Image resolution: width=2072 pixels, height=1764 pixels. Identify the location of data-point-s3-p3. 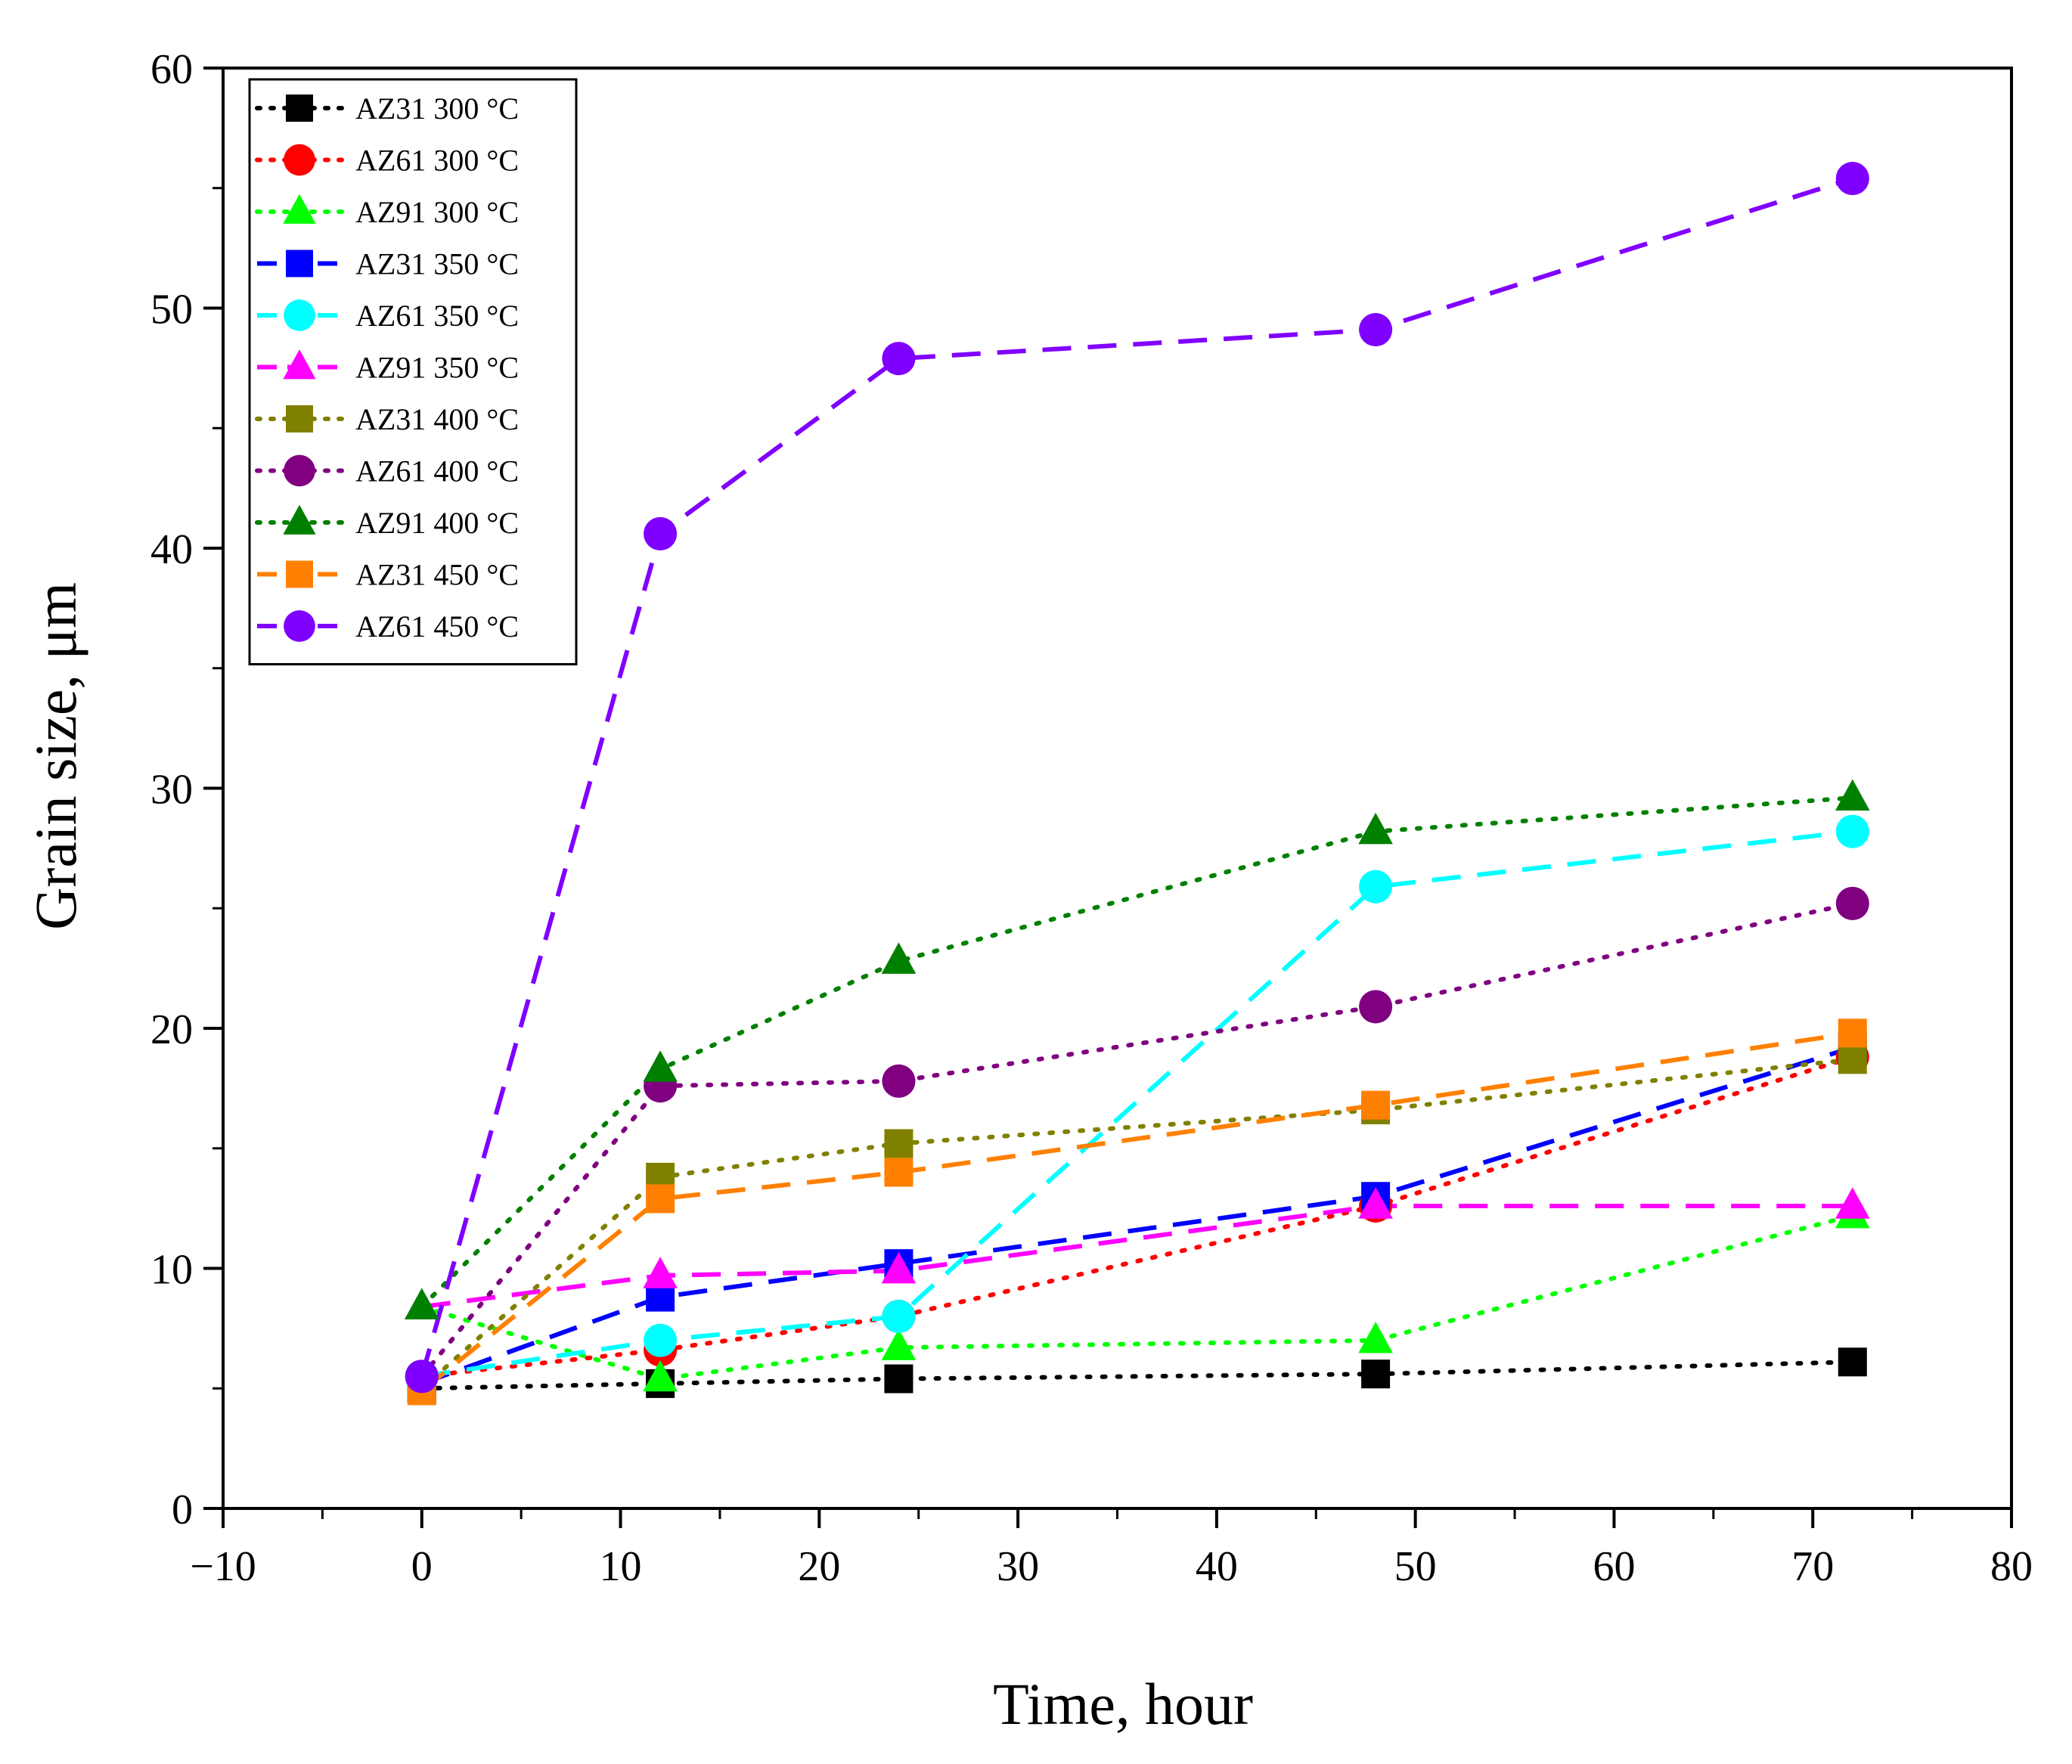
(899, 1344).